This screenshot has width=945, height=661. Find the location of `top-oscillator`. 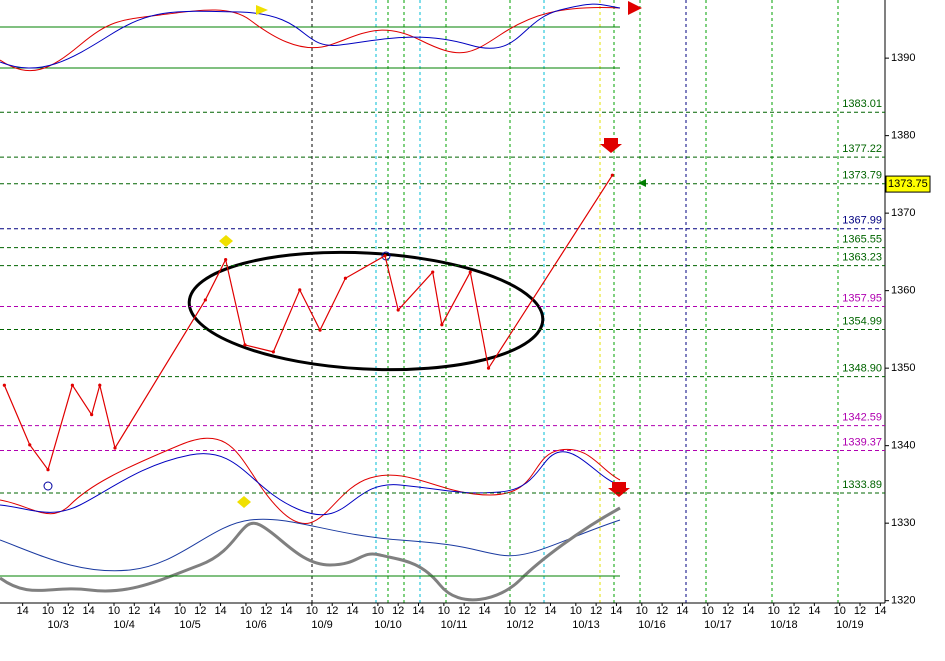

top-oscillator is located at coordinates (310, 37).